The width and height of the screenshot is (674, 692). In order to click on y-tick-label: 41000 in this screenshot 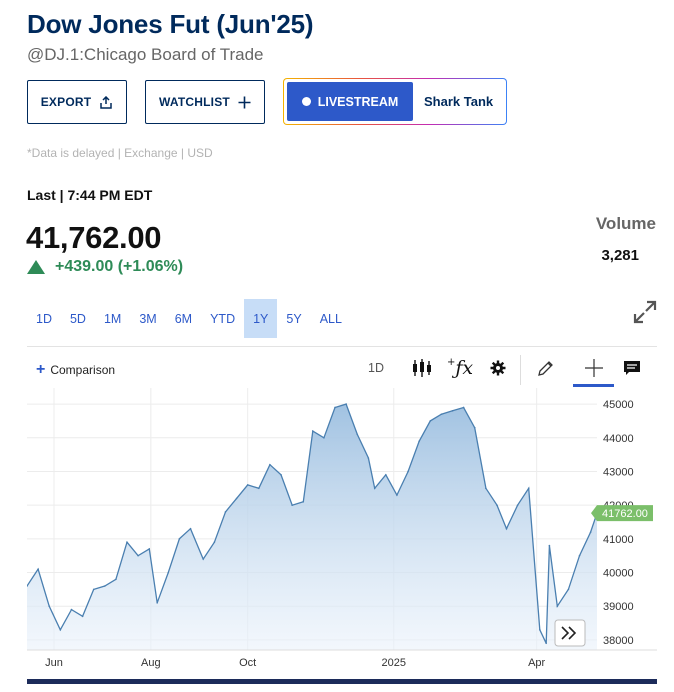, I will do `click(618, 540)`.